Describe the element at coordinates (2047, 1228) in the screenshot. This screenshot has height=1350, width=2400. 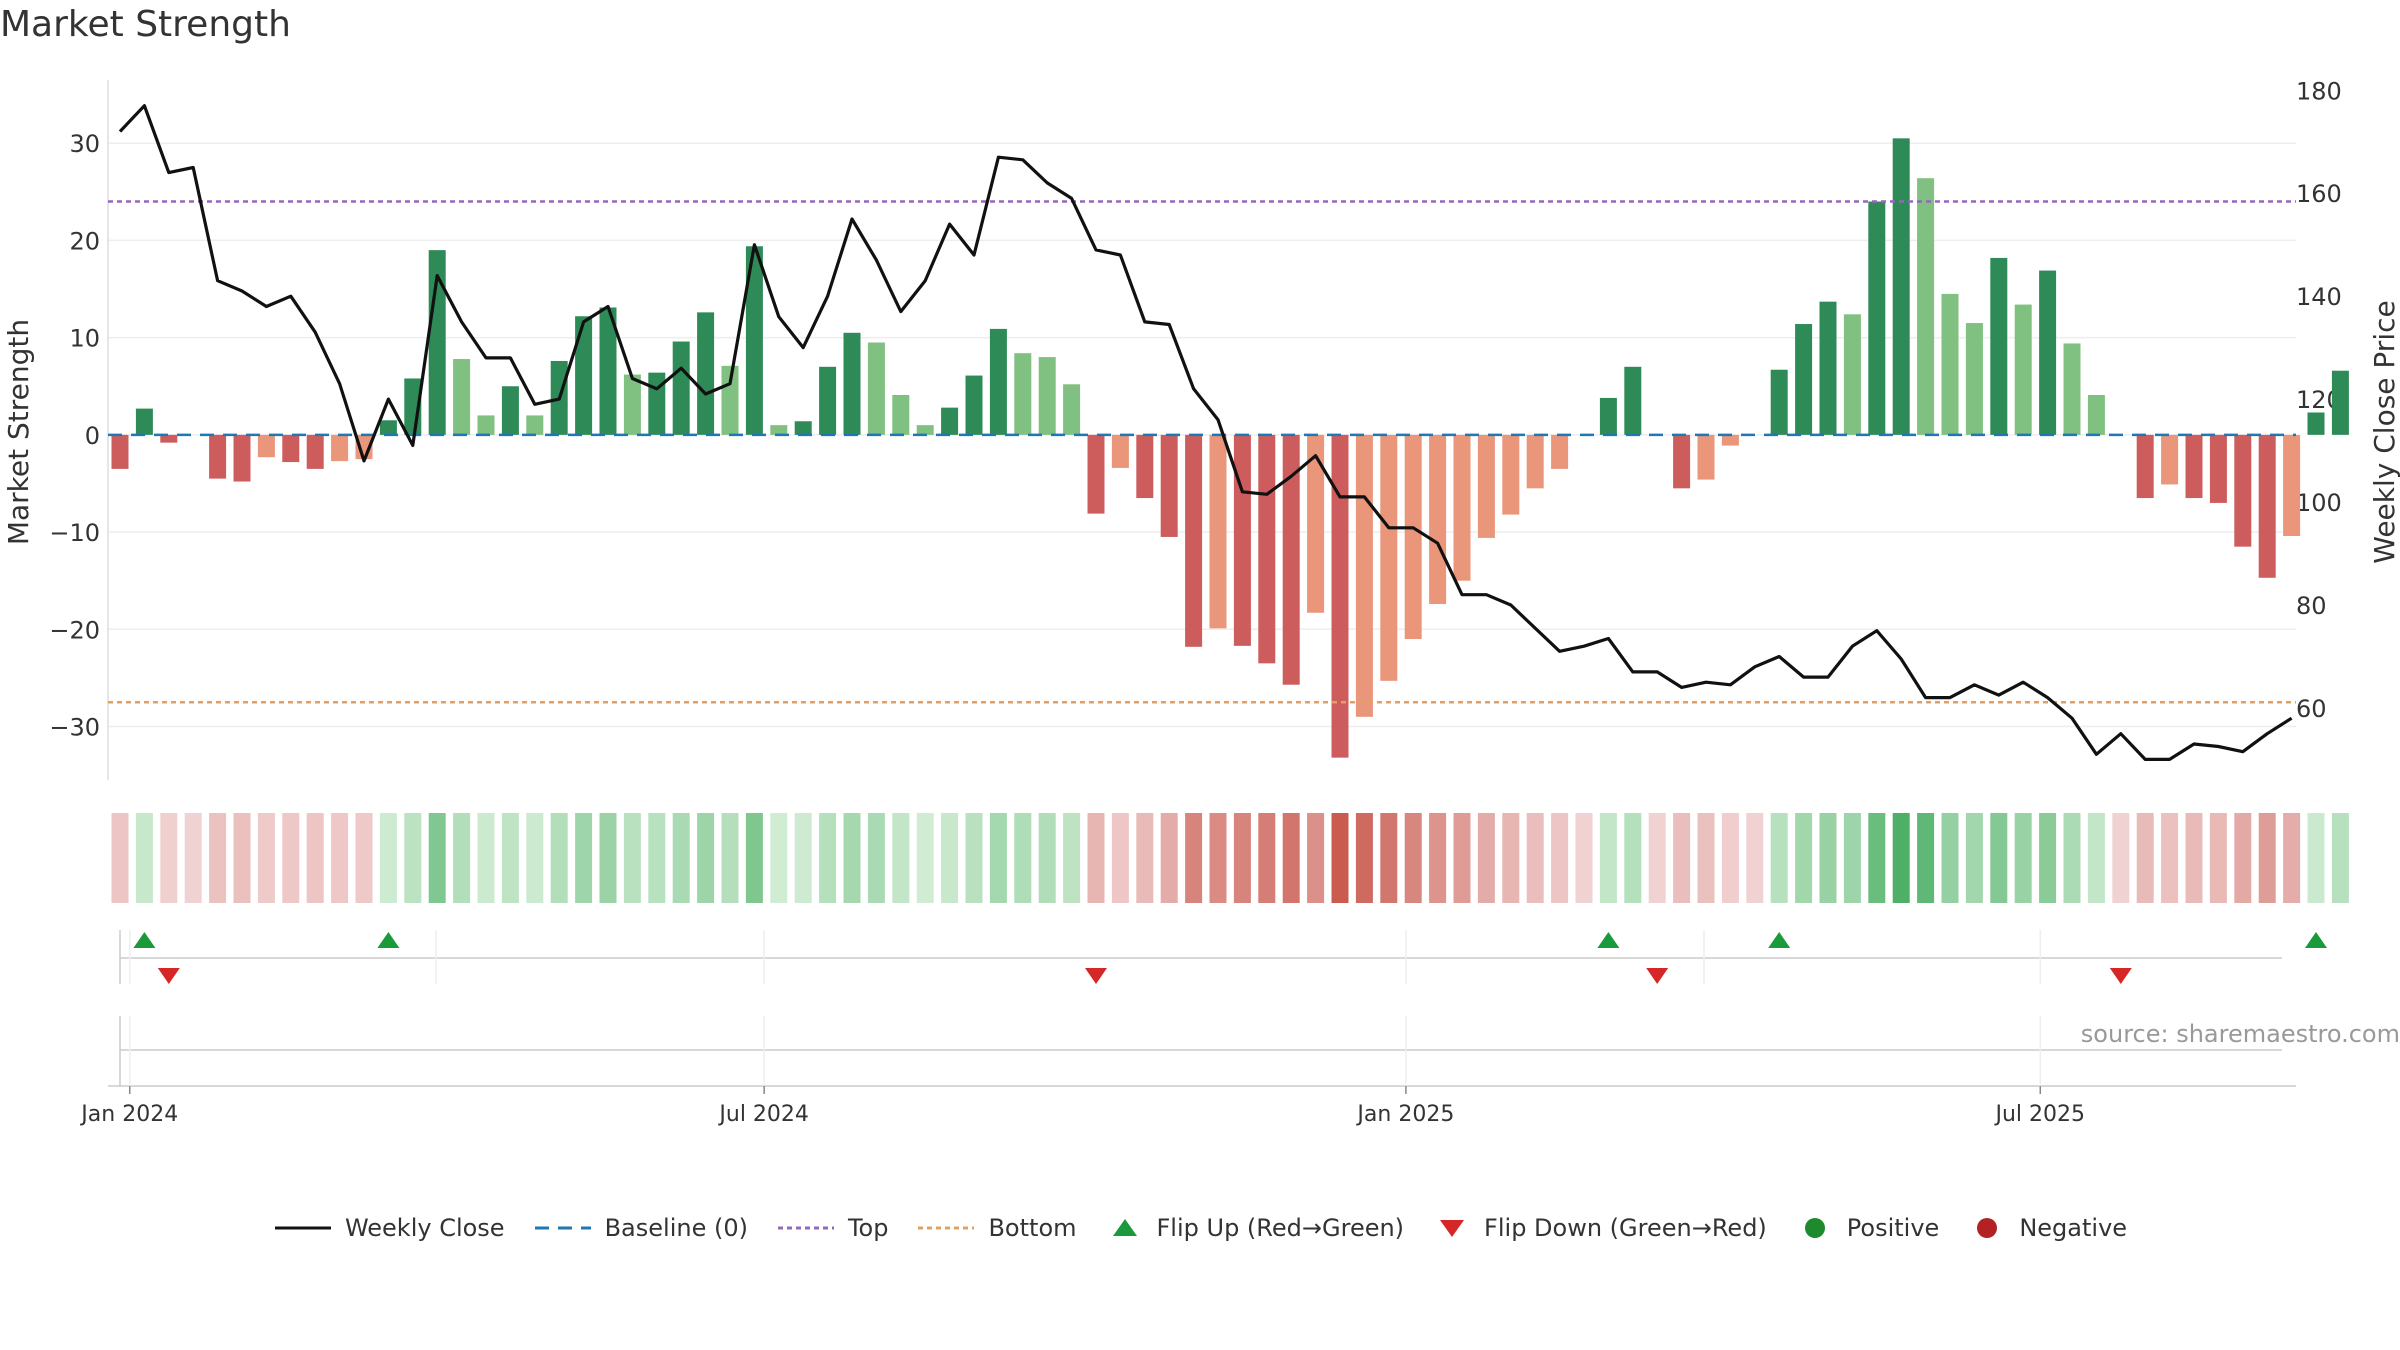
I see `legend-negative: Negative` at that location.